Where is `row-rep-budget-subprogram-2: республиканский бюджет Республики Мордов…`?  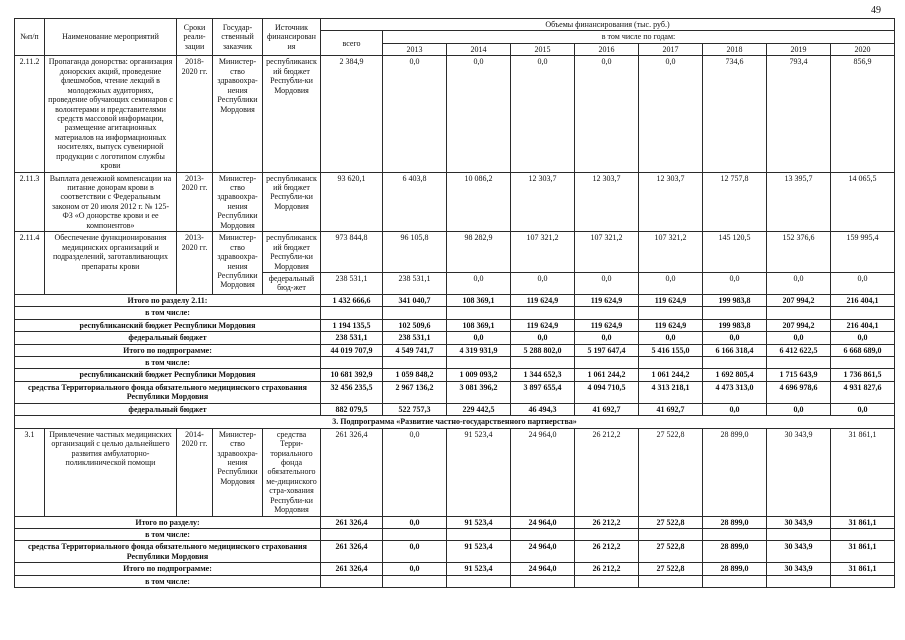 row-rep-budget-subprogram-2: республиканский бюджет Республики Мордов… is located at coordinates (455, 375).